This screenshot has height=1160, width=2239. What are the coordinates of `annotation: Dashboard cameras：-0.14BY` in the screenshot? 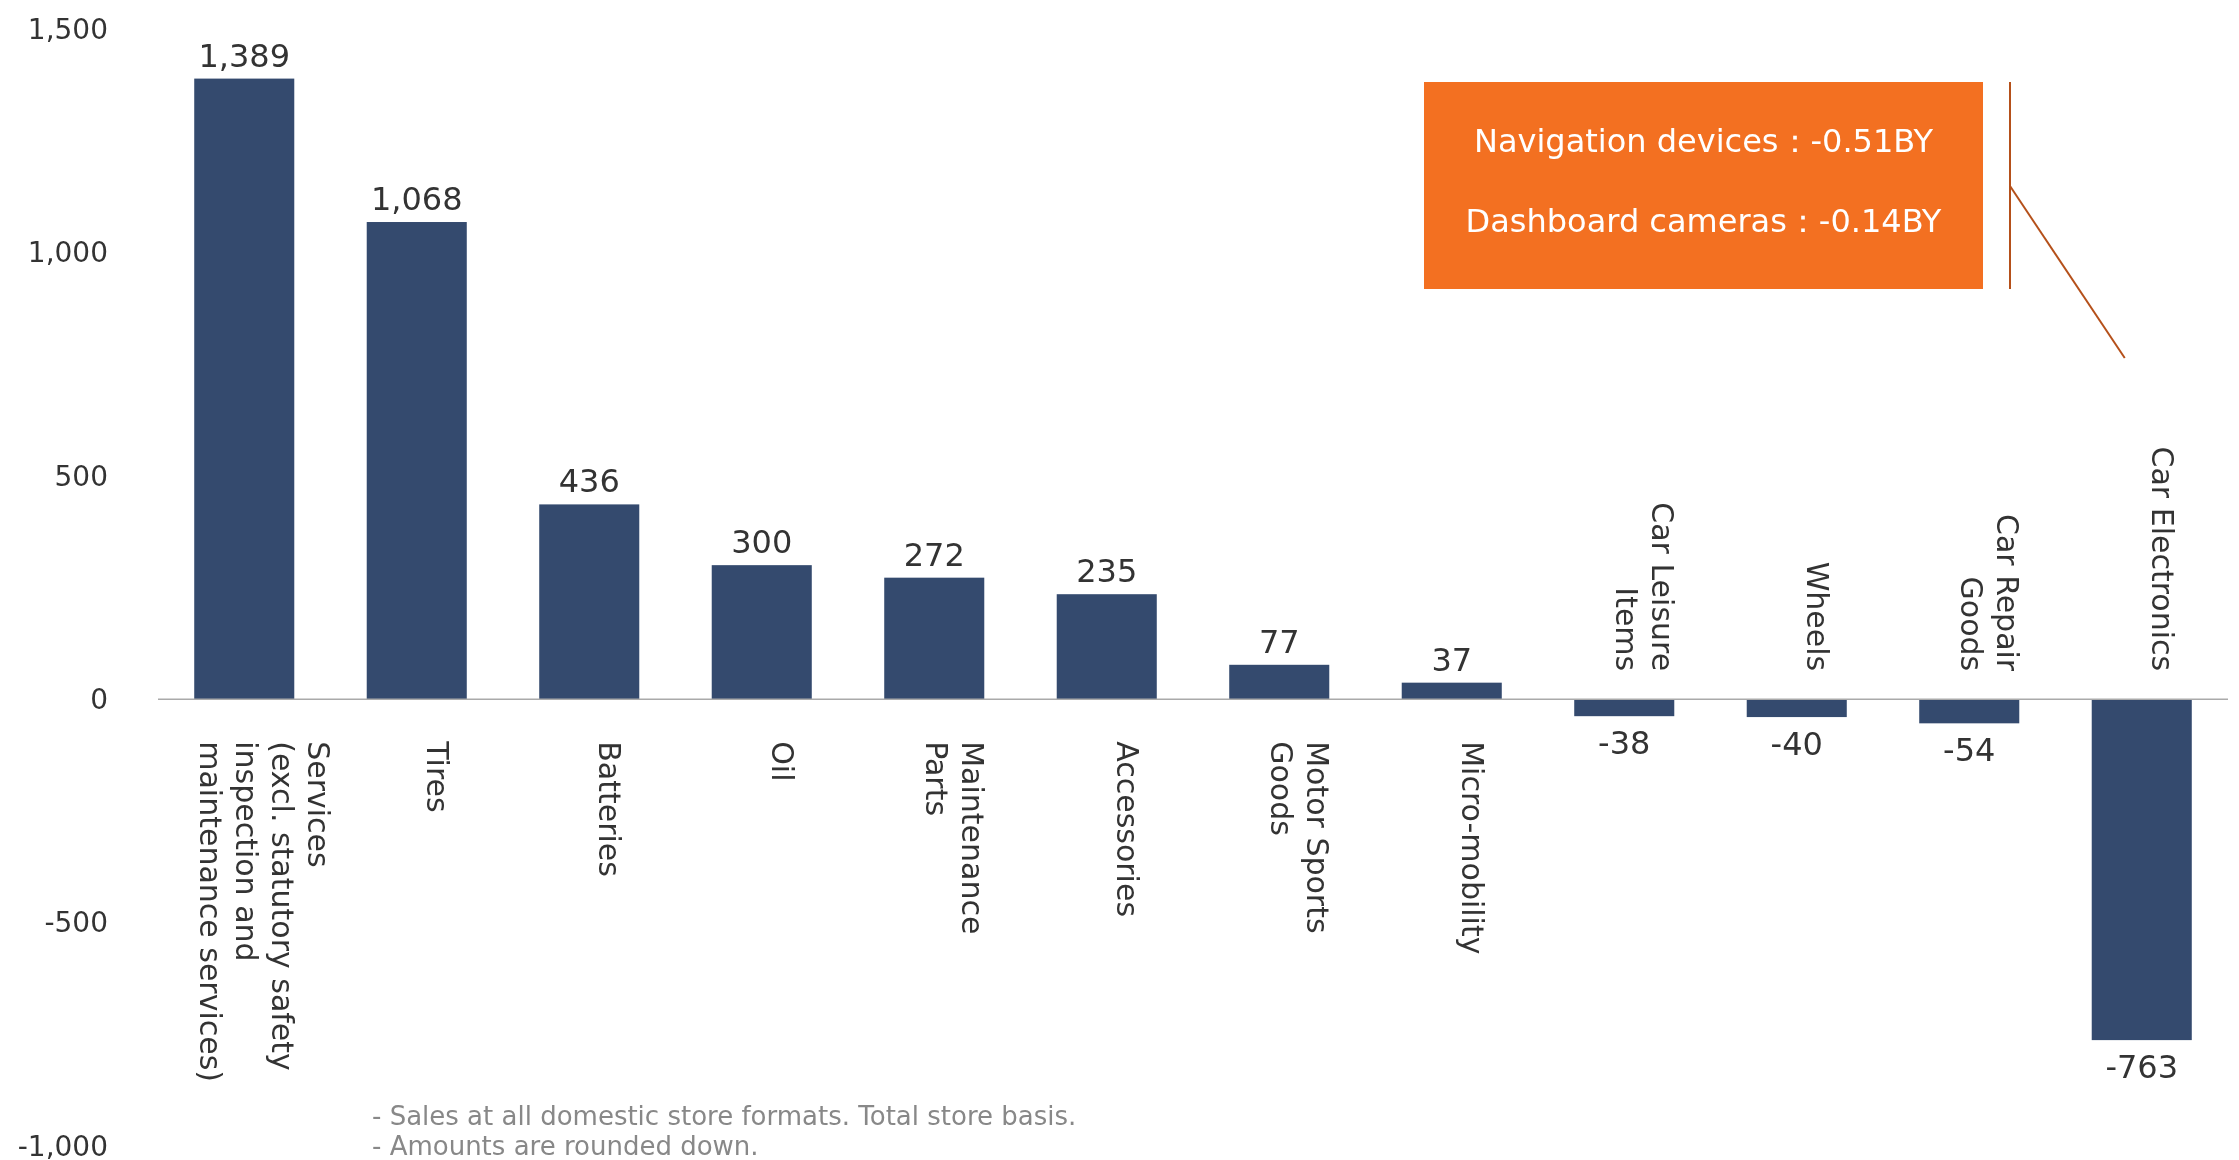 It's located at (1703, 221).